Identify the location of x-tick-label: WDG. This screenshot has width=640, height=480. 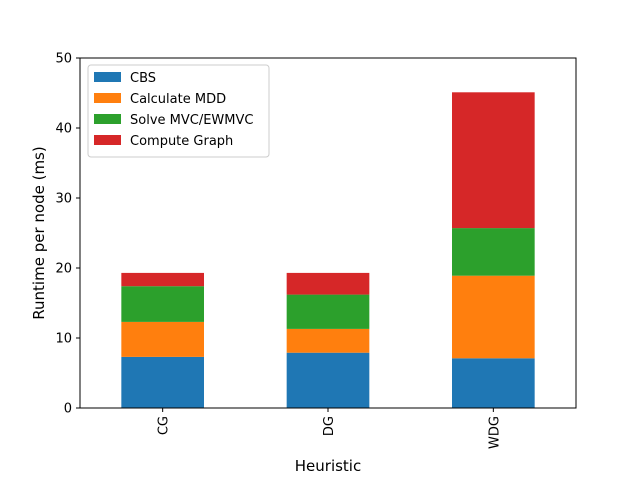
(494, 432).